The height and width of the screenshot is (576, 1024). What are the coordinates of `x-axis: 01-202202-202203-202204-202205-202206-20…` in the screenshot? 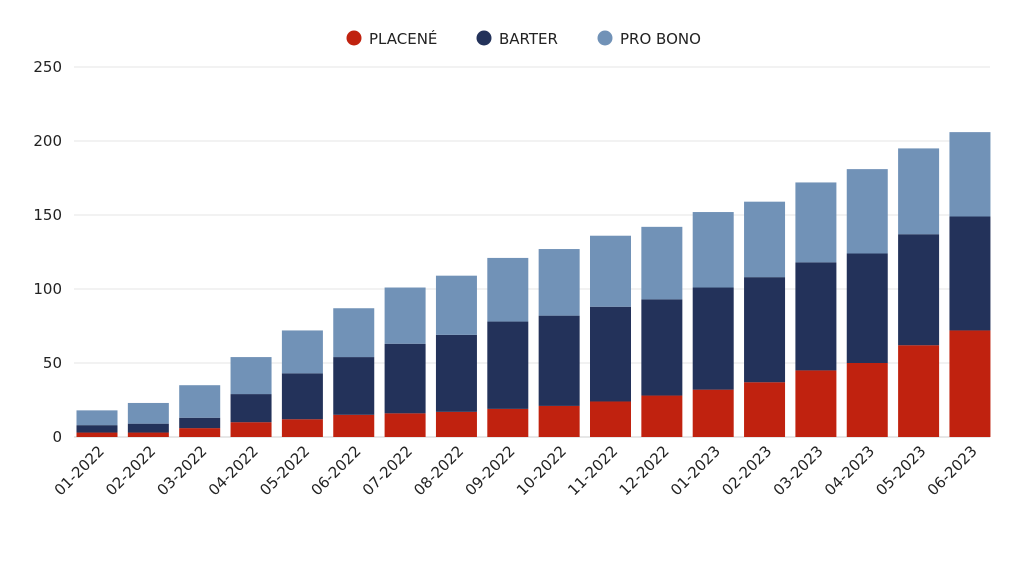 It's located at (516, 470).